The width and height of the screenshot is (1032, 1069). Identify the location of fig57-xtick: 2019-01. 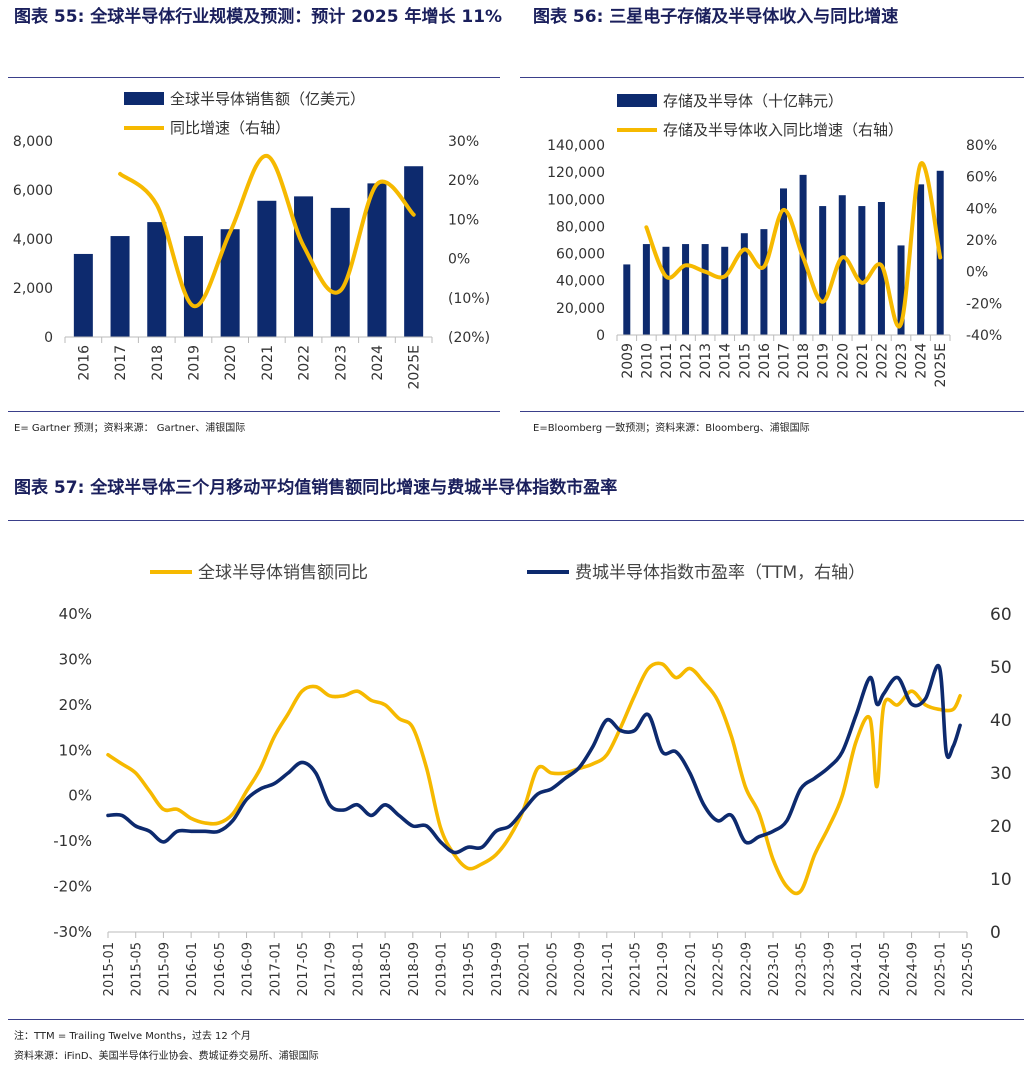
(442, 969).